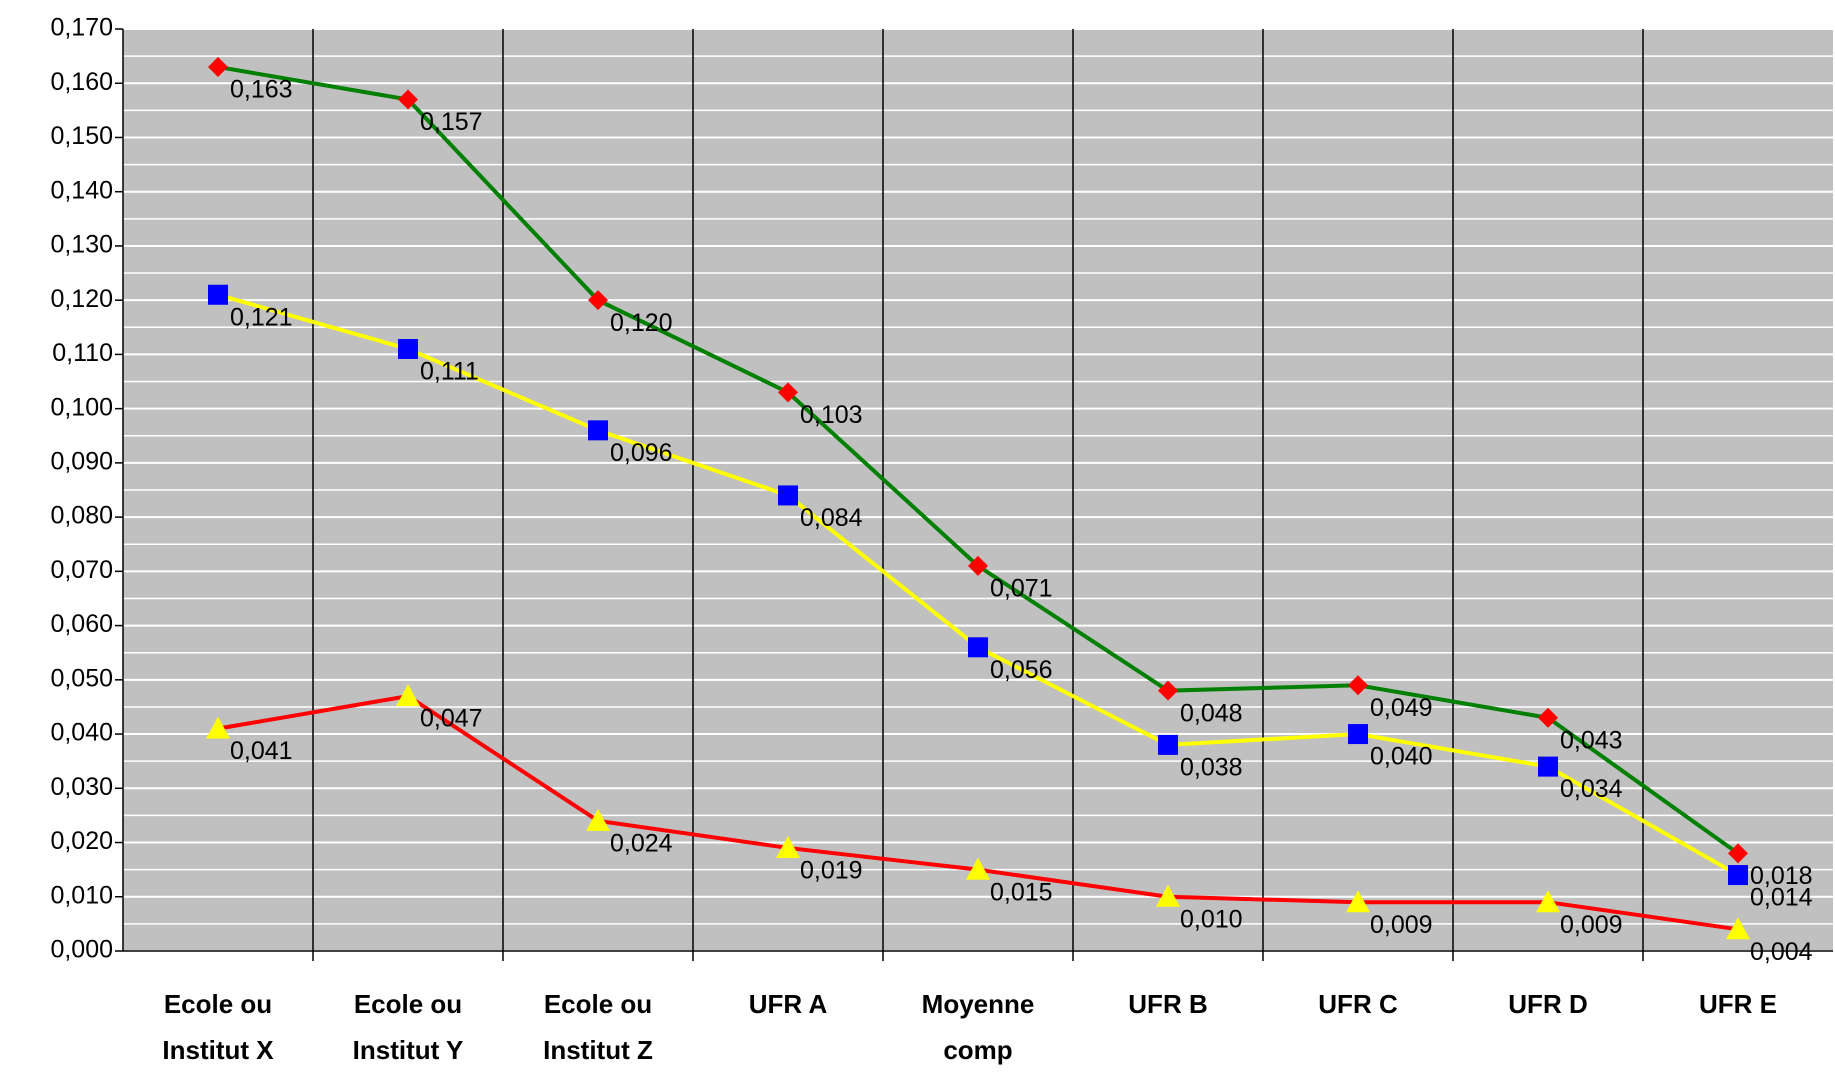 The image size is (1835, 1073). I want to click on data-label: 0,120, so click(641, 323).